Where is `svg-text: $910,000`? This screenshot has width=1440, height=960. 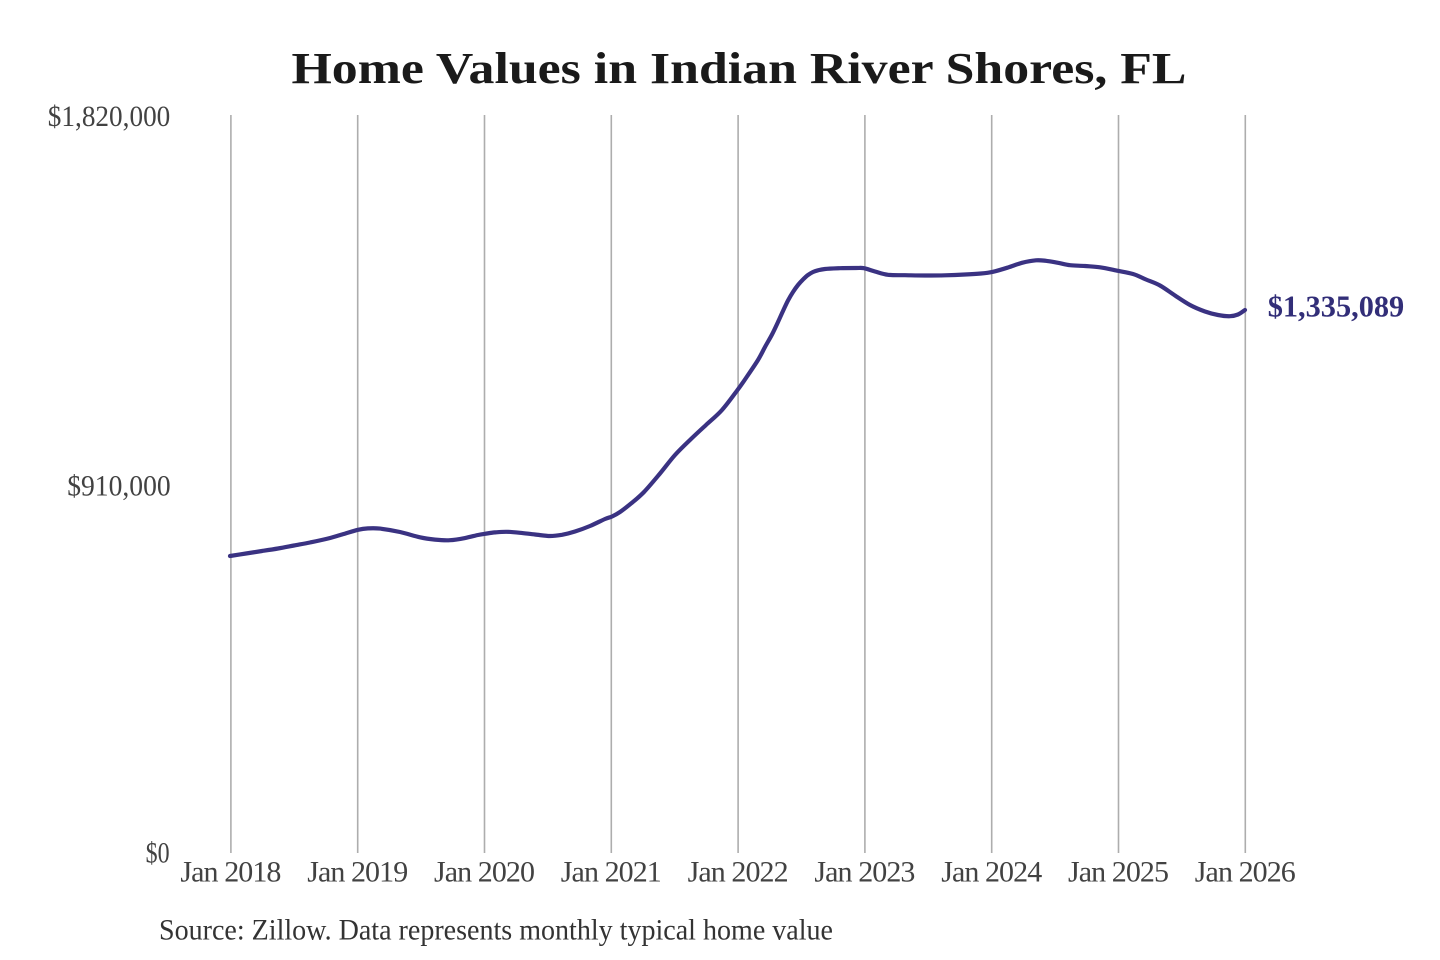 svg-text: $910,000 is located at coordinates (119, 486).